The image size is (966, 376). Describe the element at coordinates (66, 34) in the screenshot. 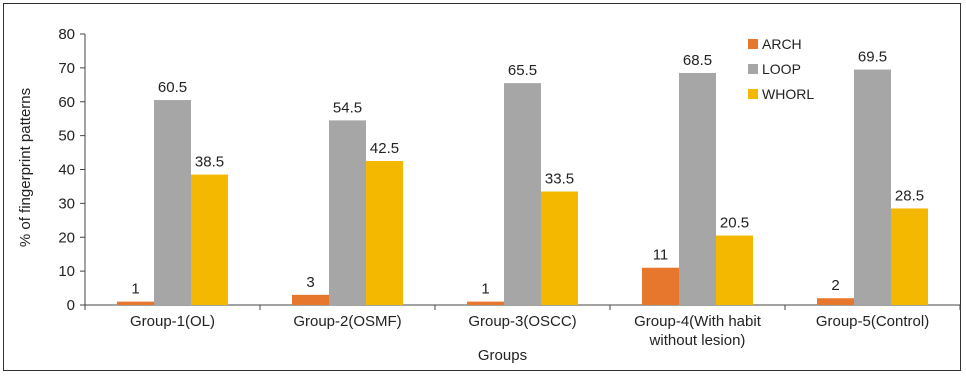

I see `y-tick-label: 80` at that location.